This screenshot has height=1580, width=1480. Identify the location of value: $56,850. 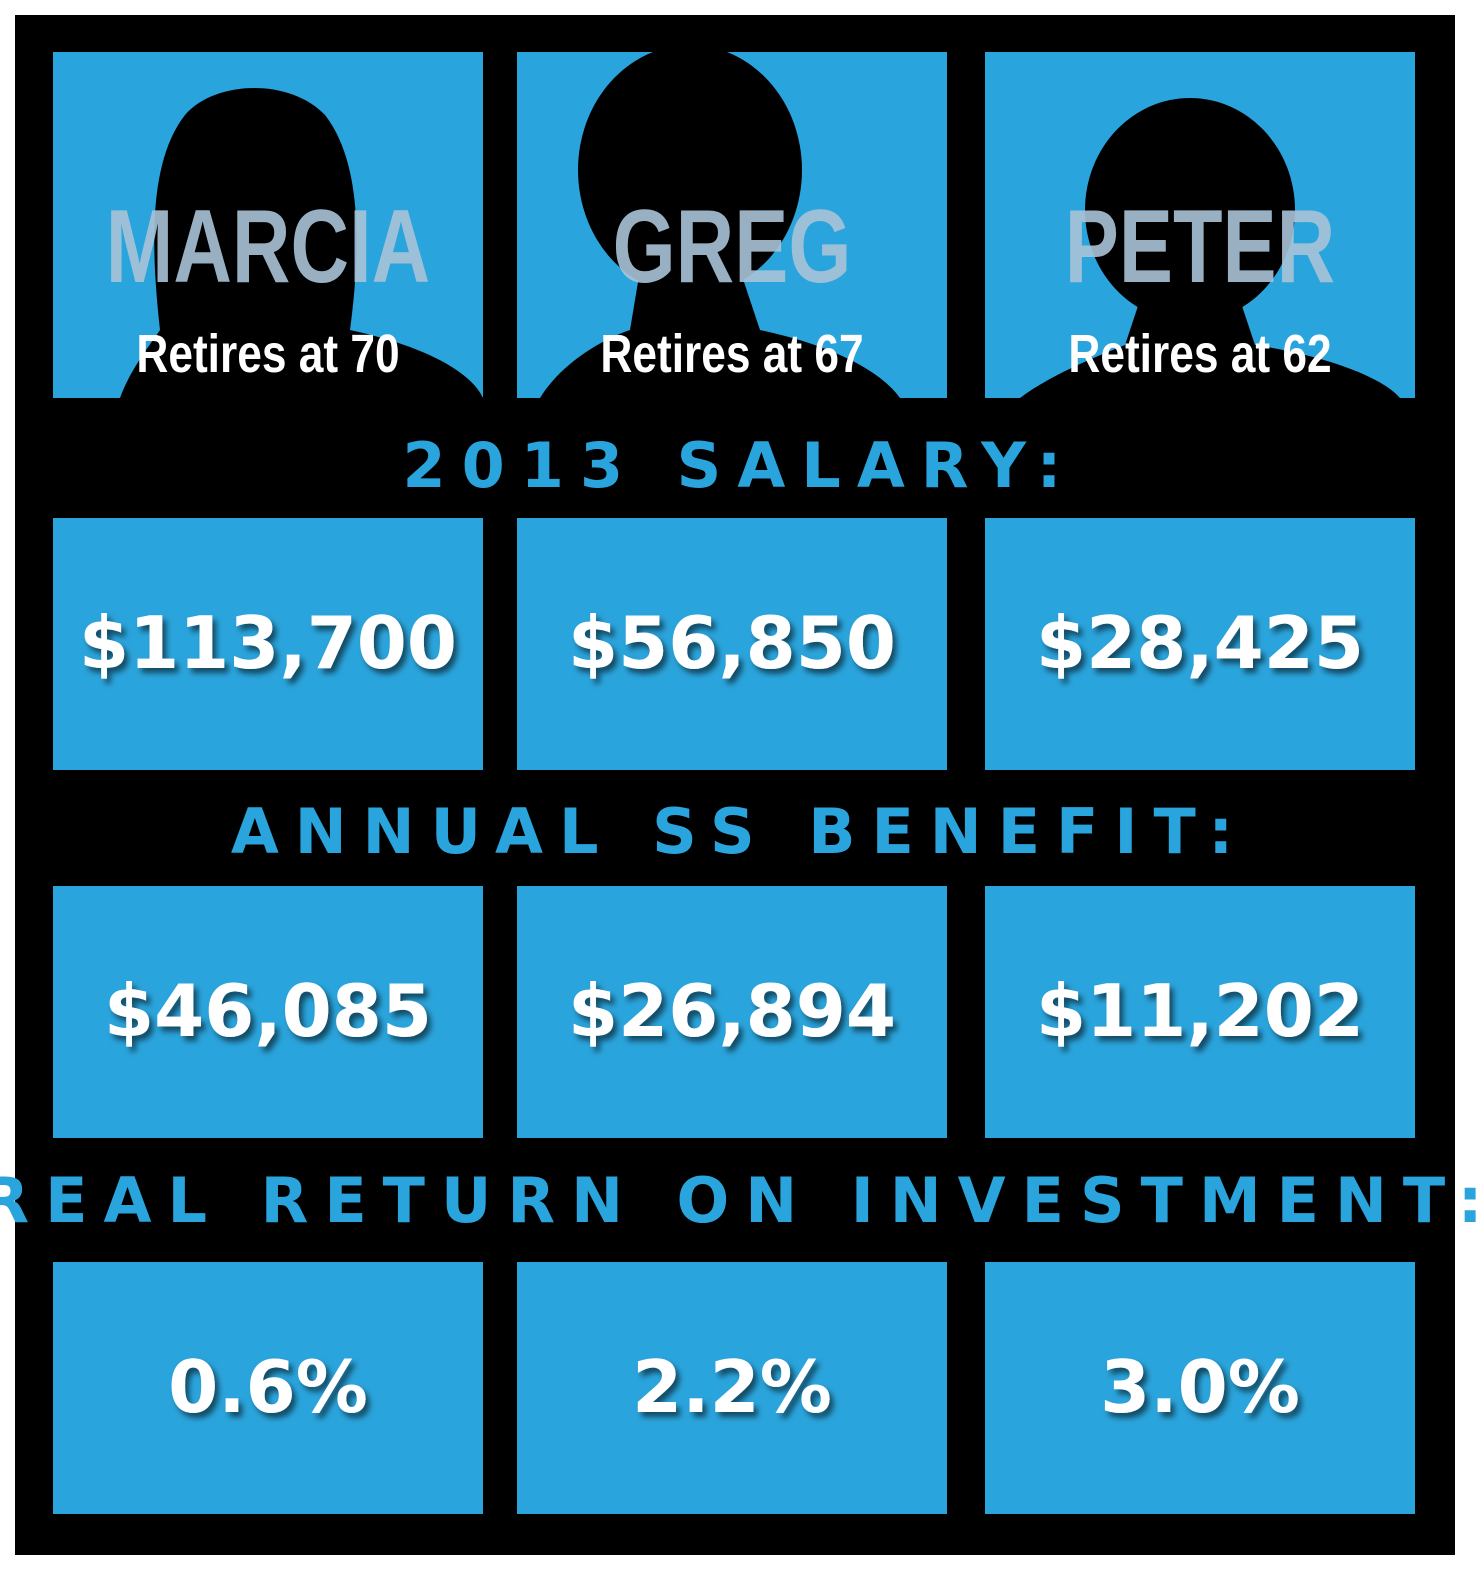
(732, 643).